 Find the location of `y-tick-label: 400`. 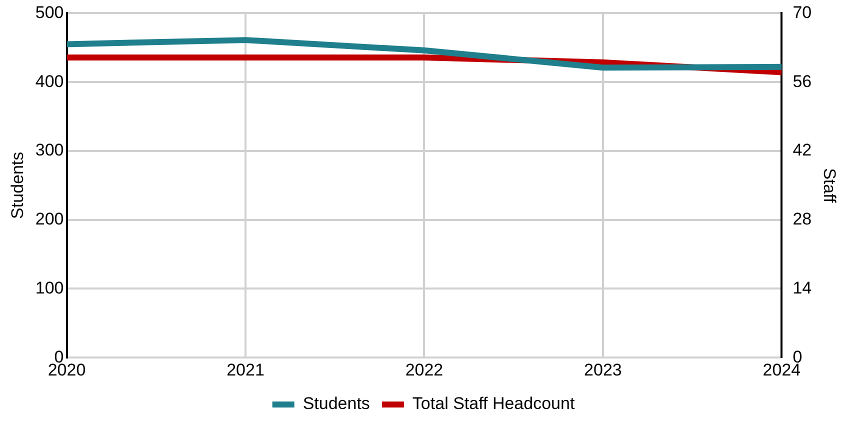

y-tick-label: 400 is located at coordinates (49, 81).